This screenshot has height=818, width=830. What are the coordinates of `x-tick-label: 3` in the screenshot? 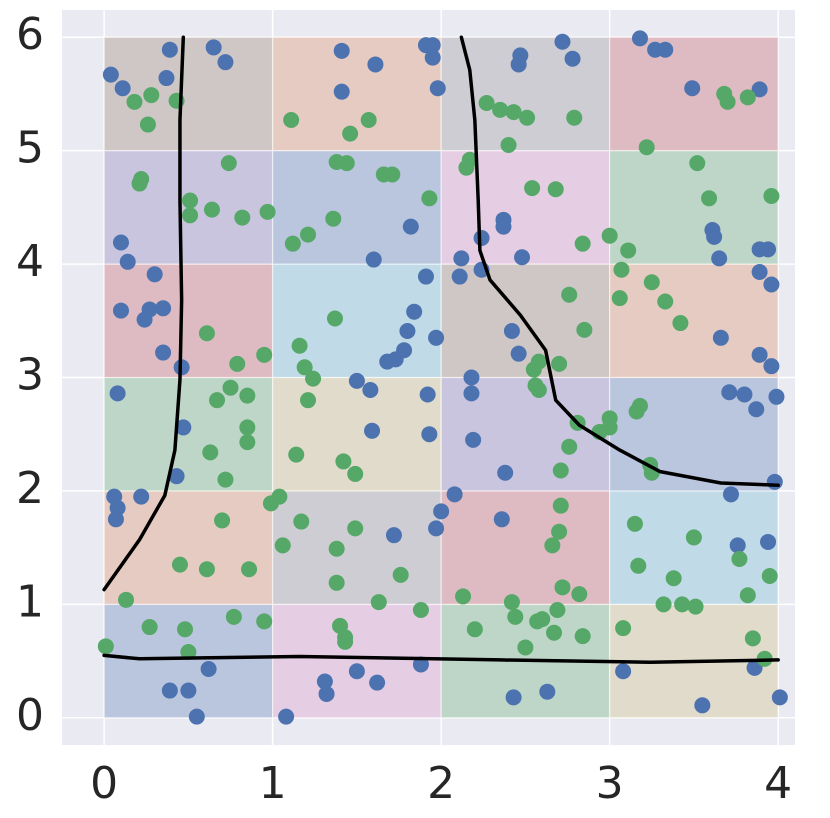 It's located at (610, 783).